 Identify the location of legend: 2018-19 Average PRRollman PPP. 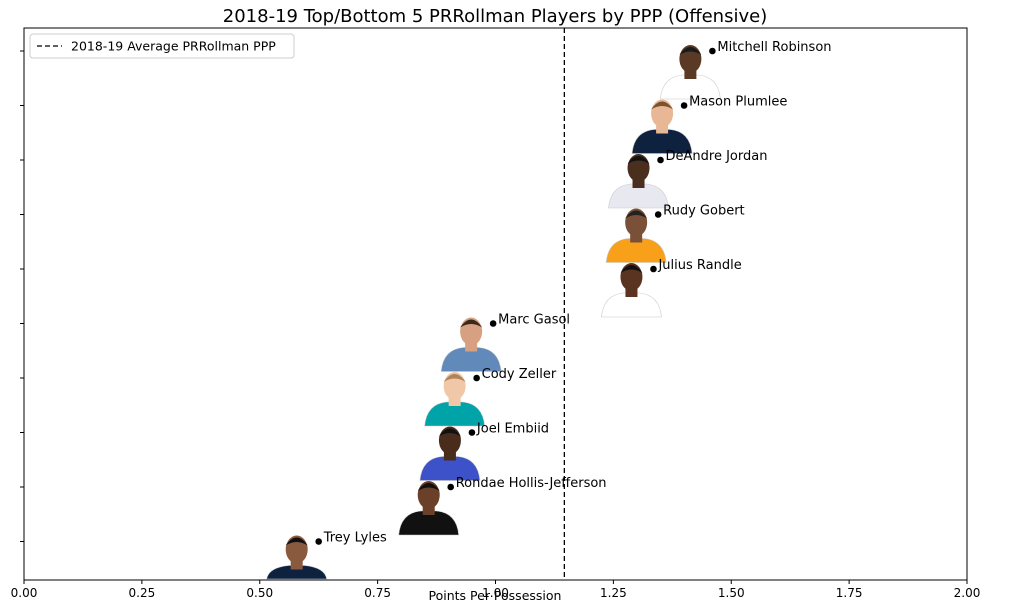
(162, 46).